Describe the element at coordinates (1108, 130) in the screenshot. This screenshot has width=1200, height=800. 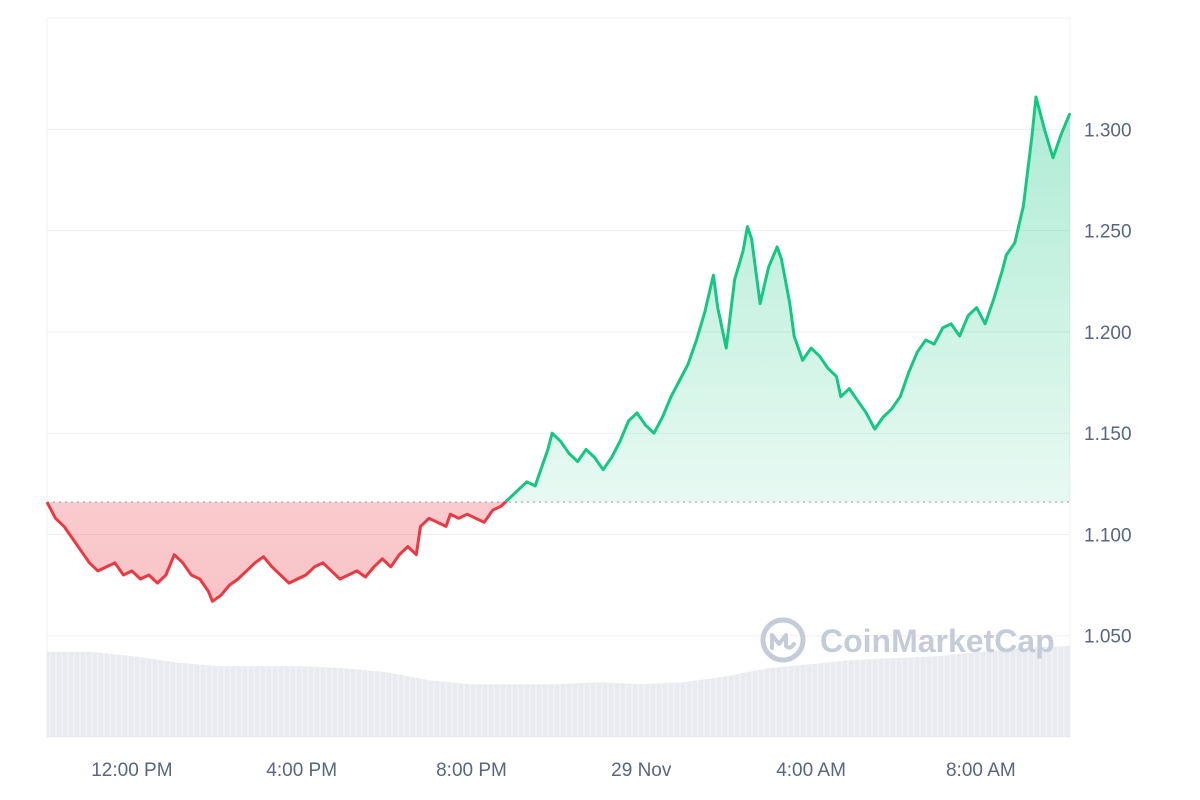
I see `y-tick-label: 1.300` at that location.